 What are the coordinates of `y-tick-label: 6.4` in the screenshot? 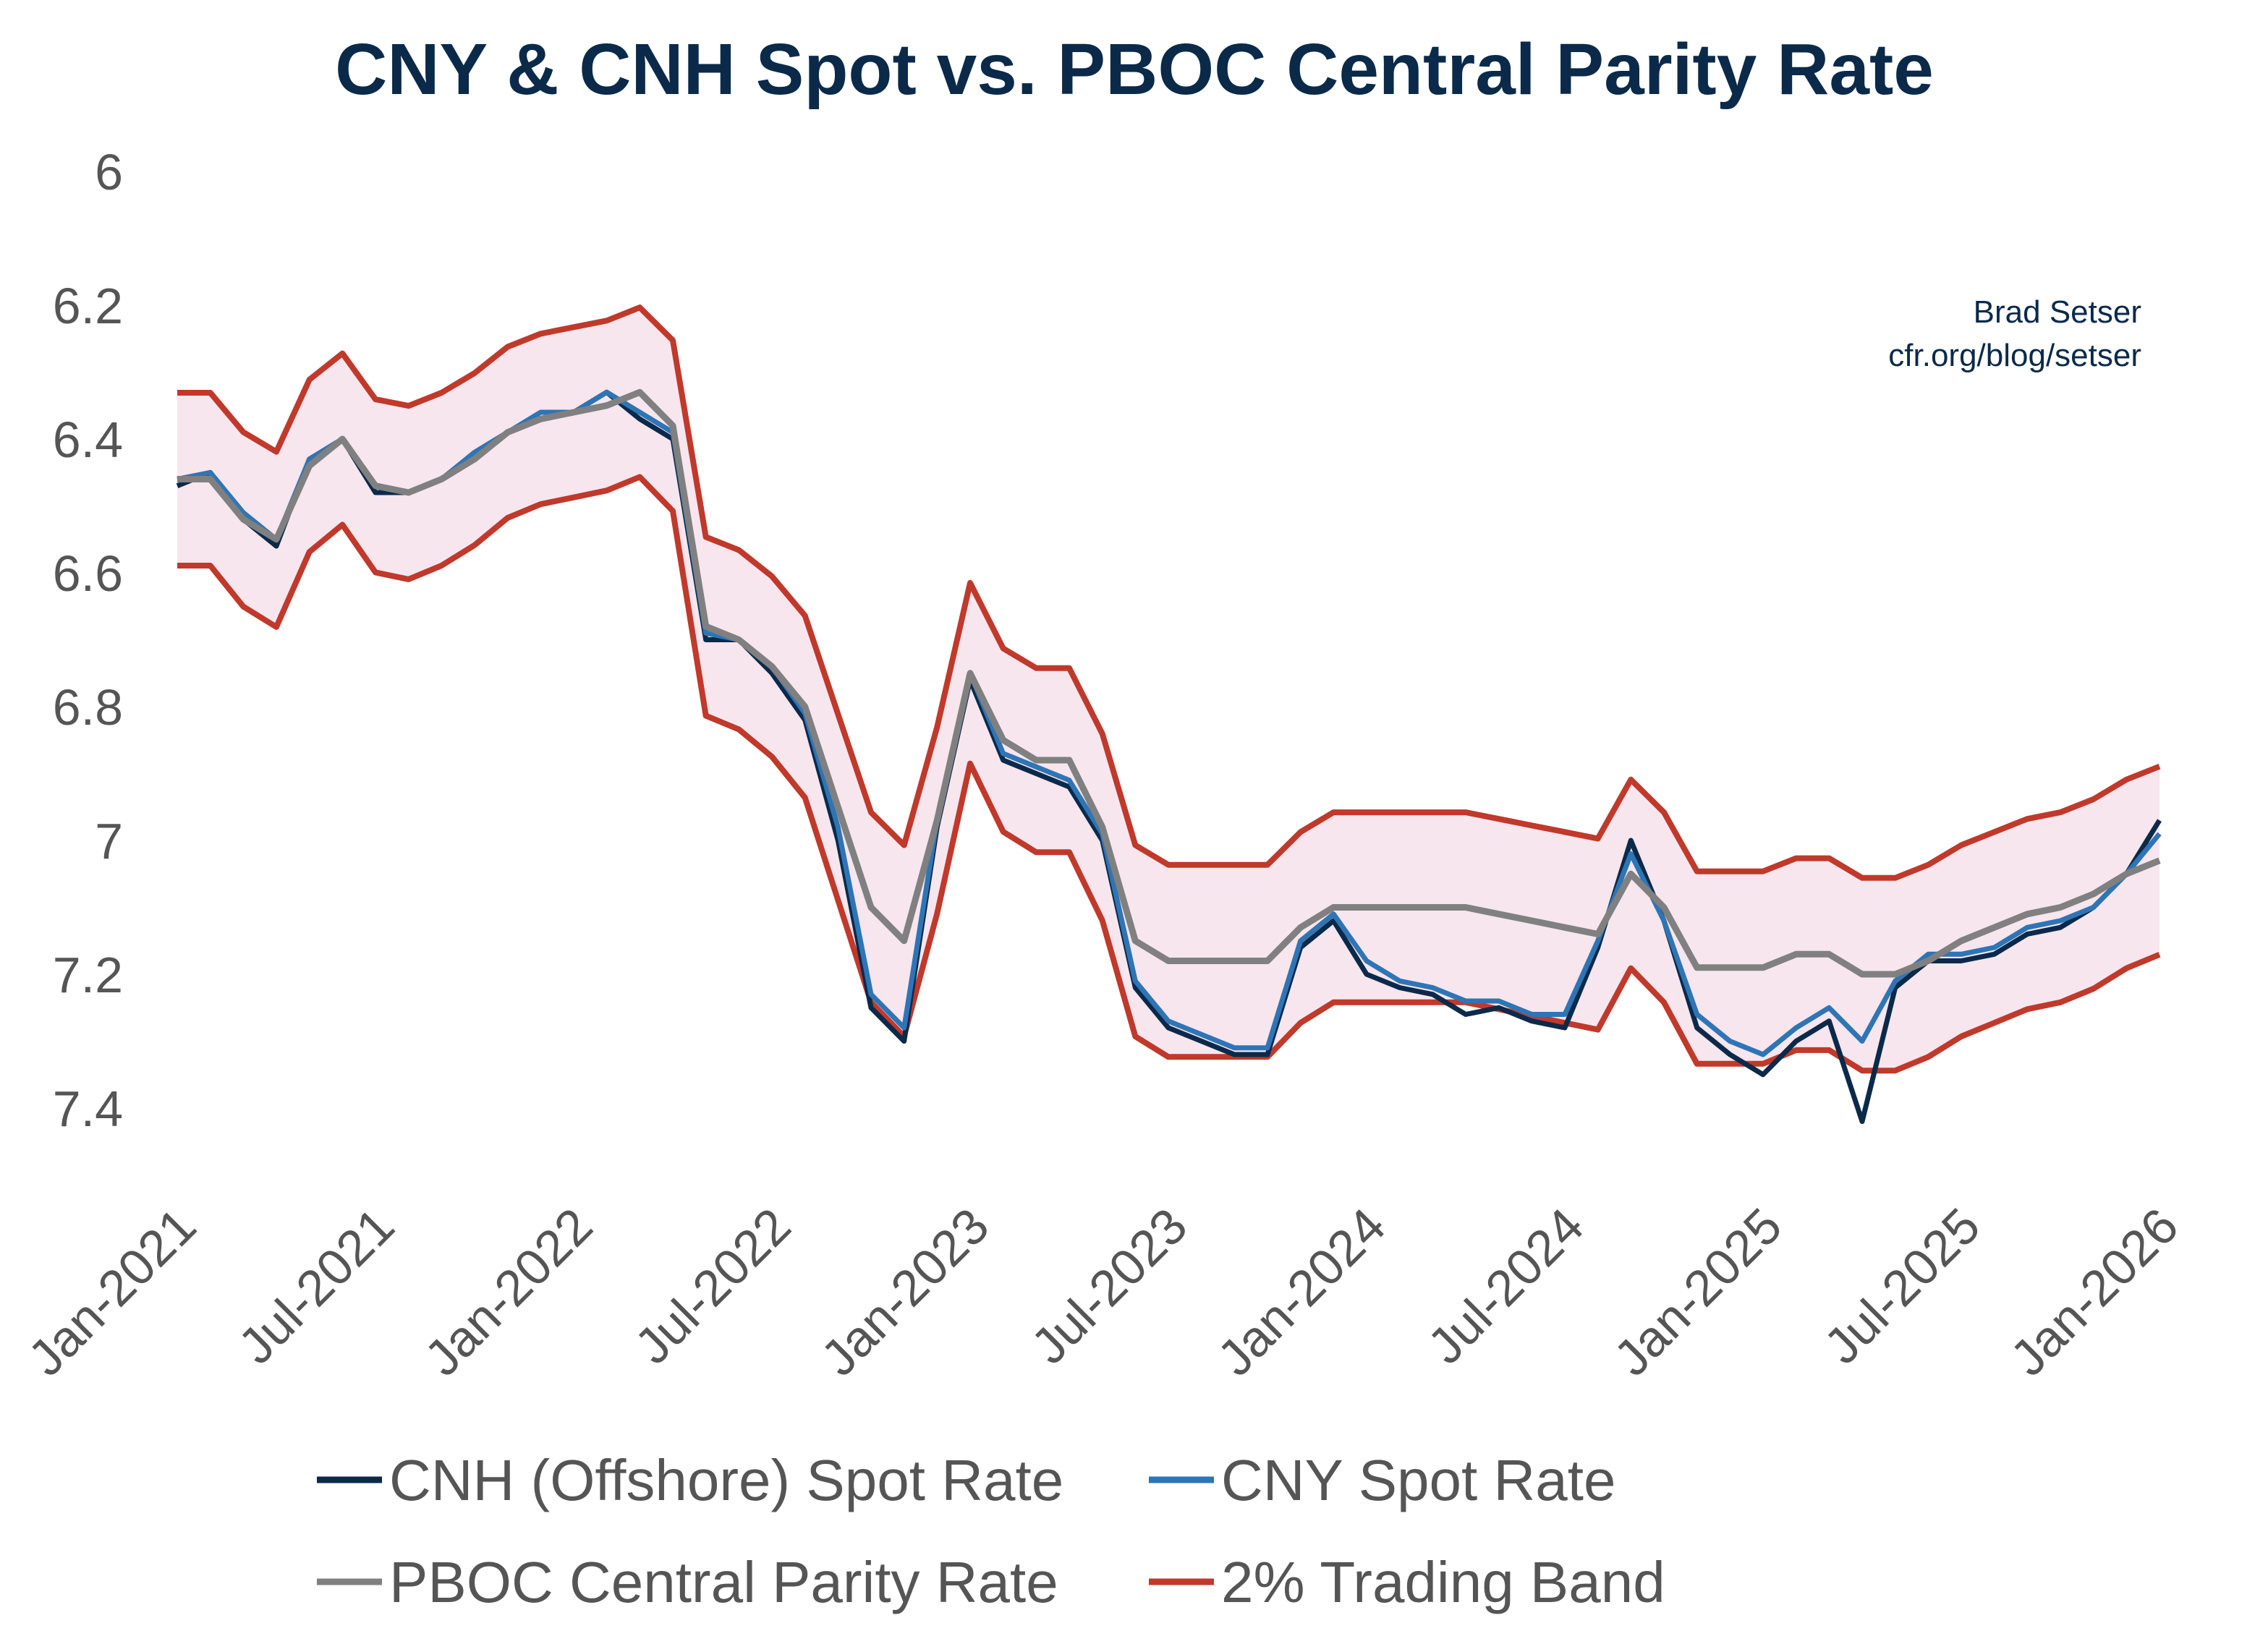 It's located at (88, 440).